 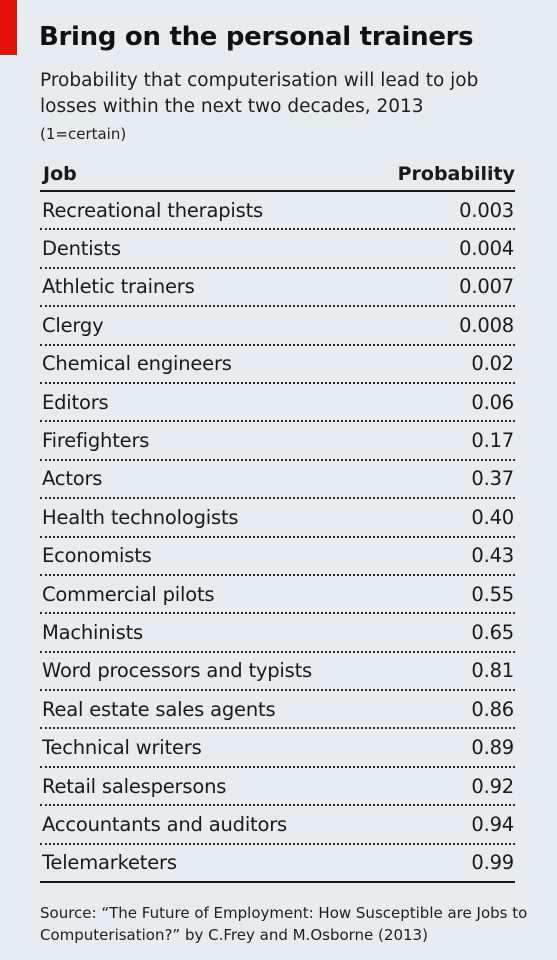 What do you see at coordinates (492, 517) in the screenshot?
I see `probability-cell: 0.40` at bounding box center [492, 517].